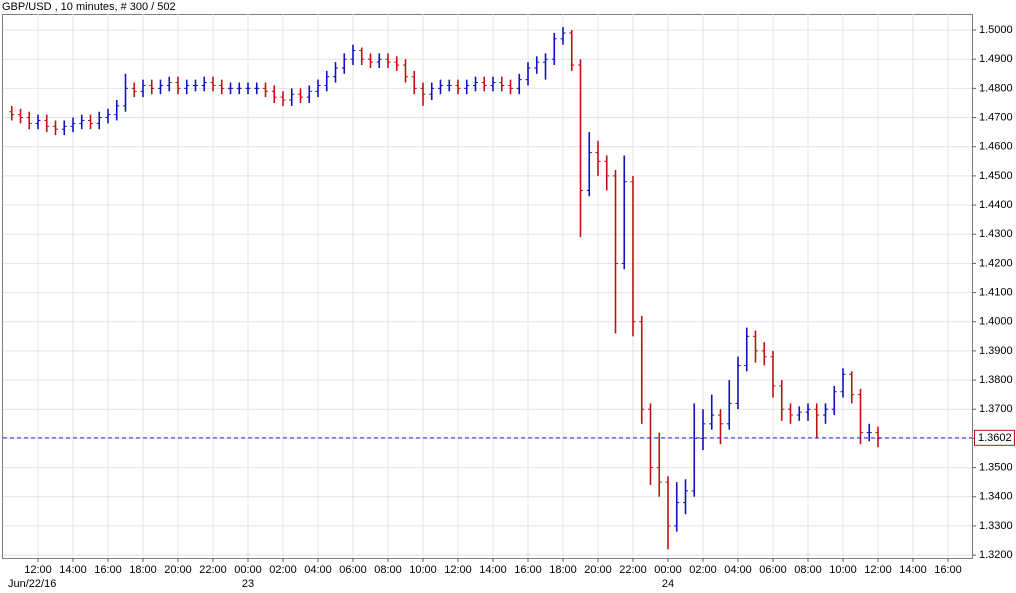 The height and width of the screenshot is (593, 1016). I want to click on y-tick-label: 1.4600, so click(996, 147).